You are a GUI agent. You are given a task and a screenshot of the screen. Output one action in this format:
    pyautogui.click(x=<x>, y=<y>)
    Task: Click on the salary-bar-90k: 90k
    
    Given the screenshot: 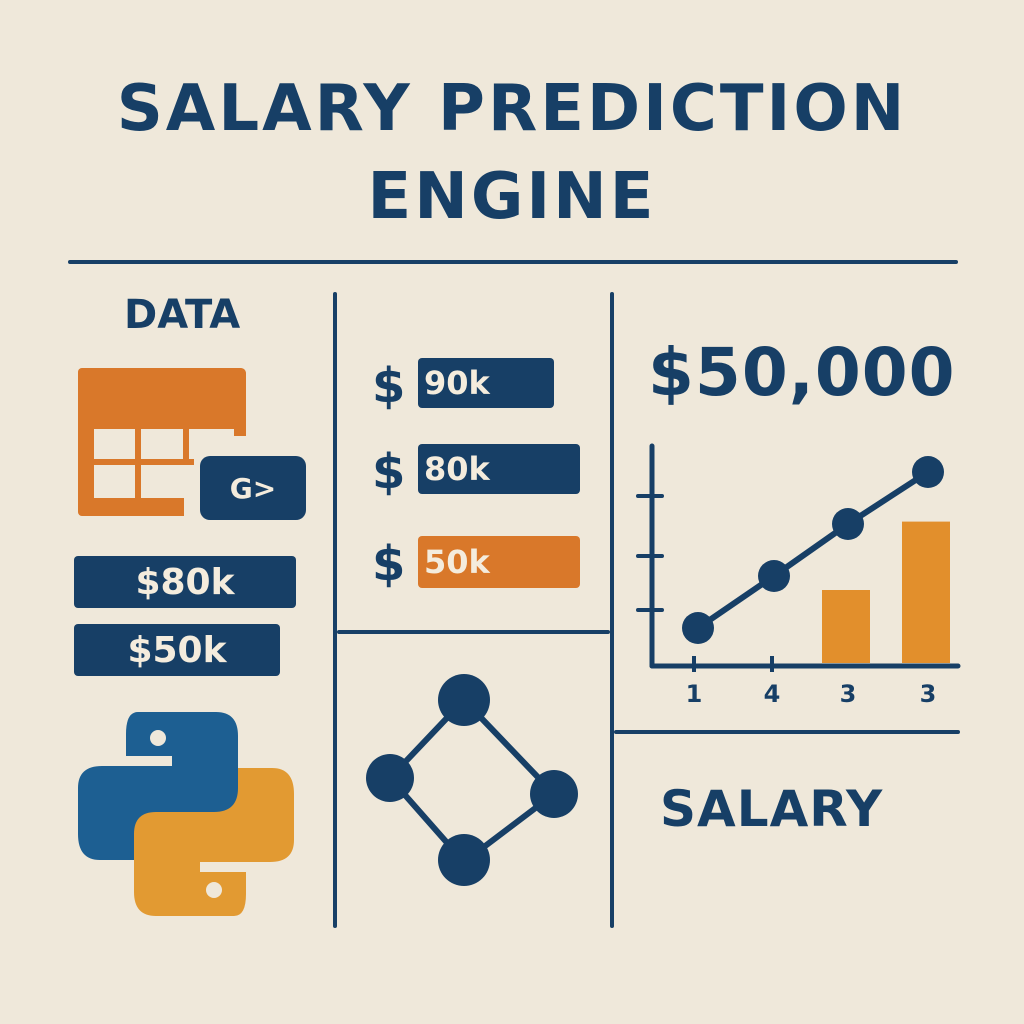 What is the action you would take?
    pyautogui.click(x=486, y=383)
    